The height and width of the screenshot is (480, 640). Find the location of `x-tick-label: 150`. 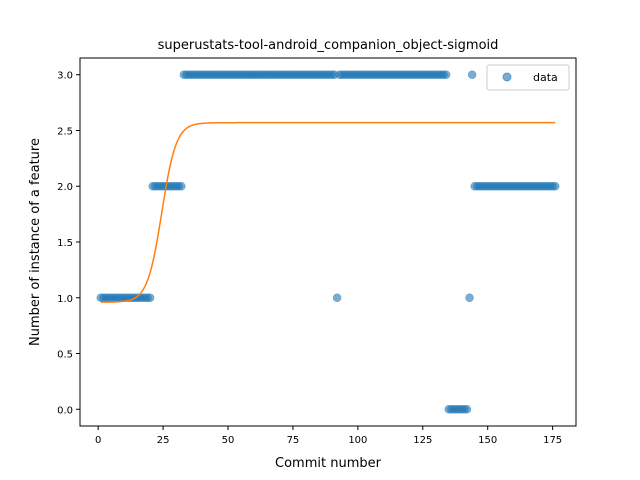

x-tick-label: 150 is located at coordinates (487, 440).